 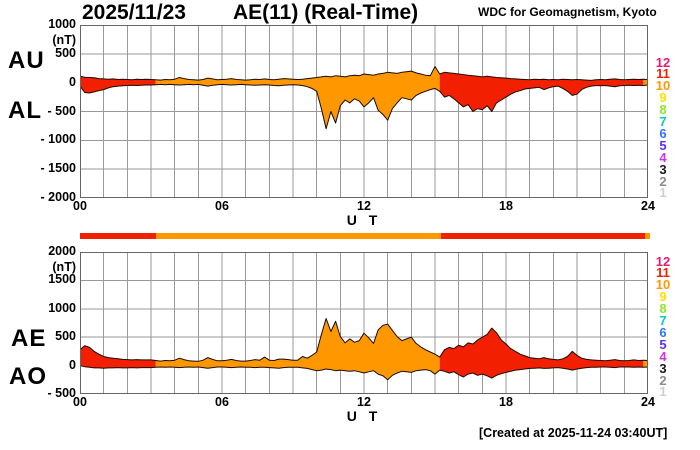 I want to click on ae-series-label: AE, so click(x=29, y=338).